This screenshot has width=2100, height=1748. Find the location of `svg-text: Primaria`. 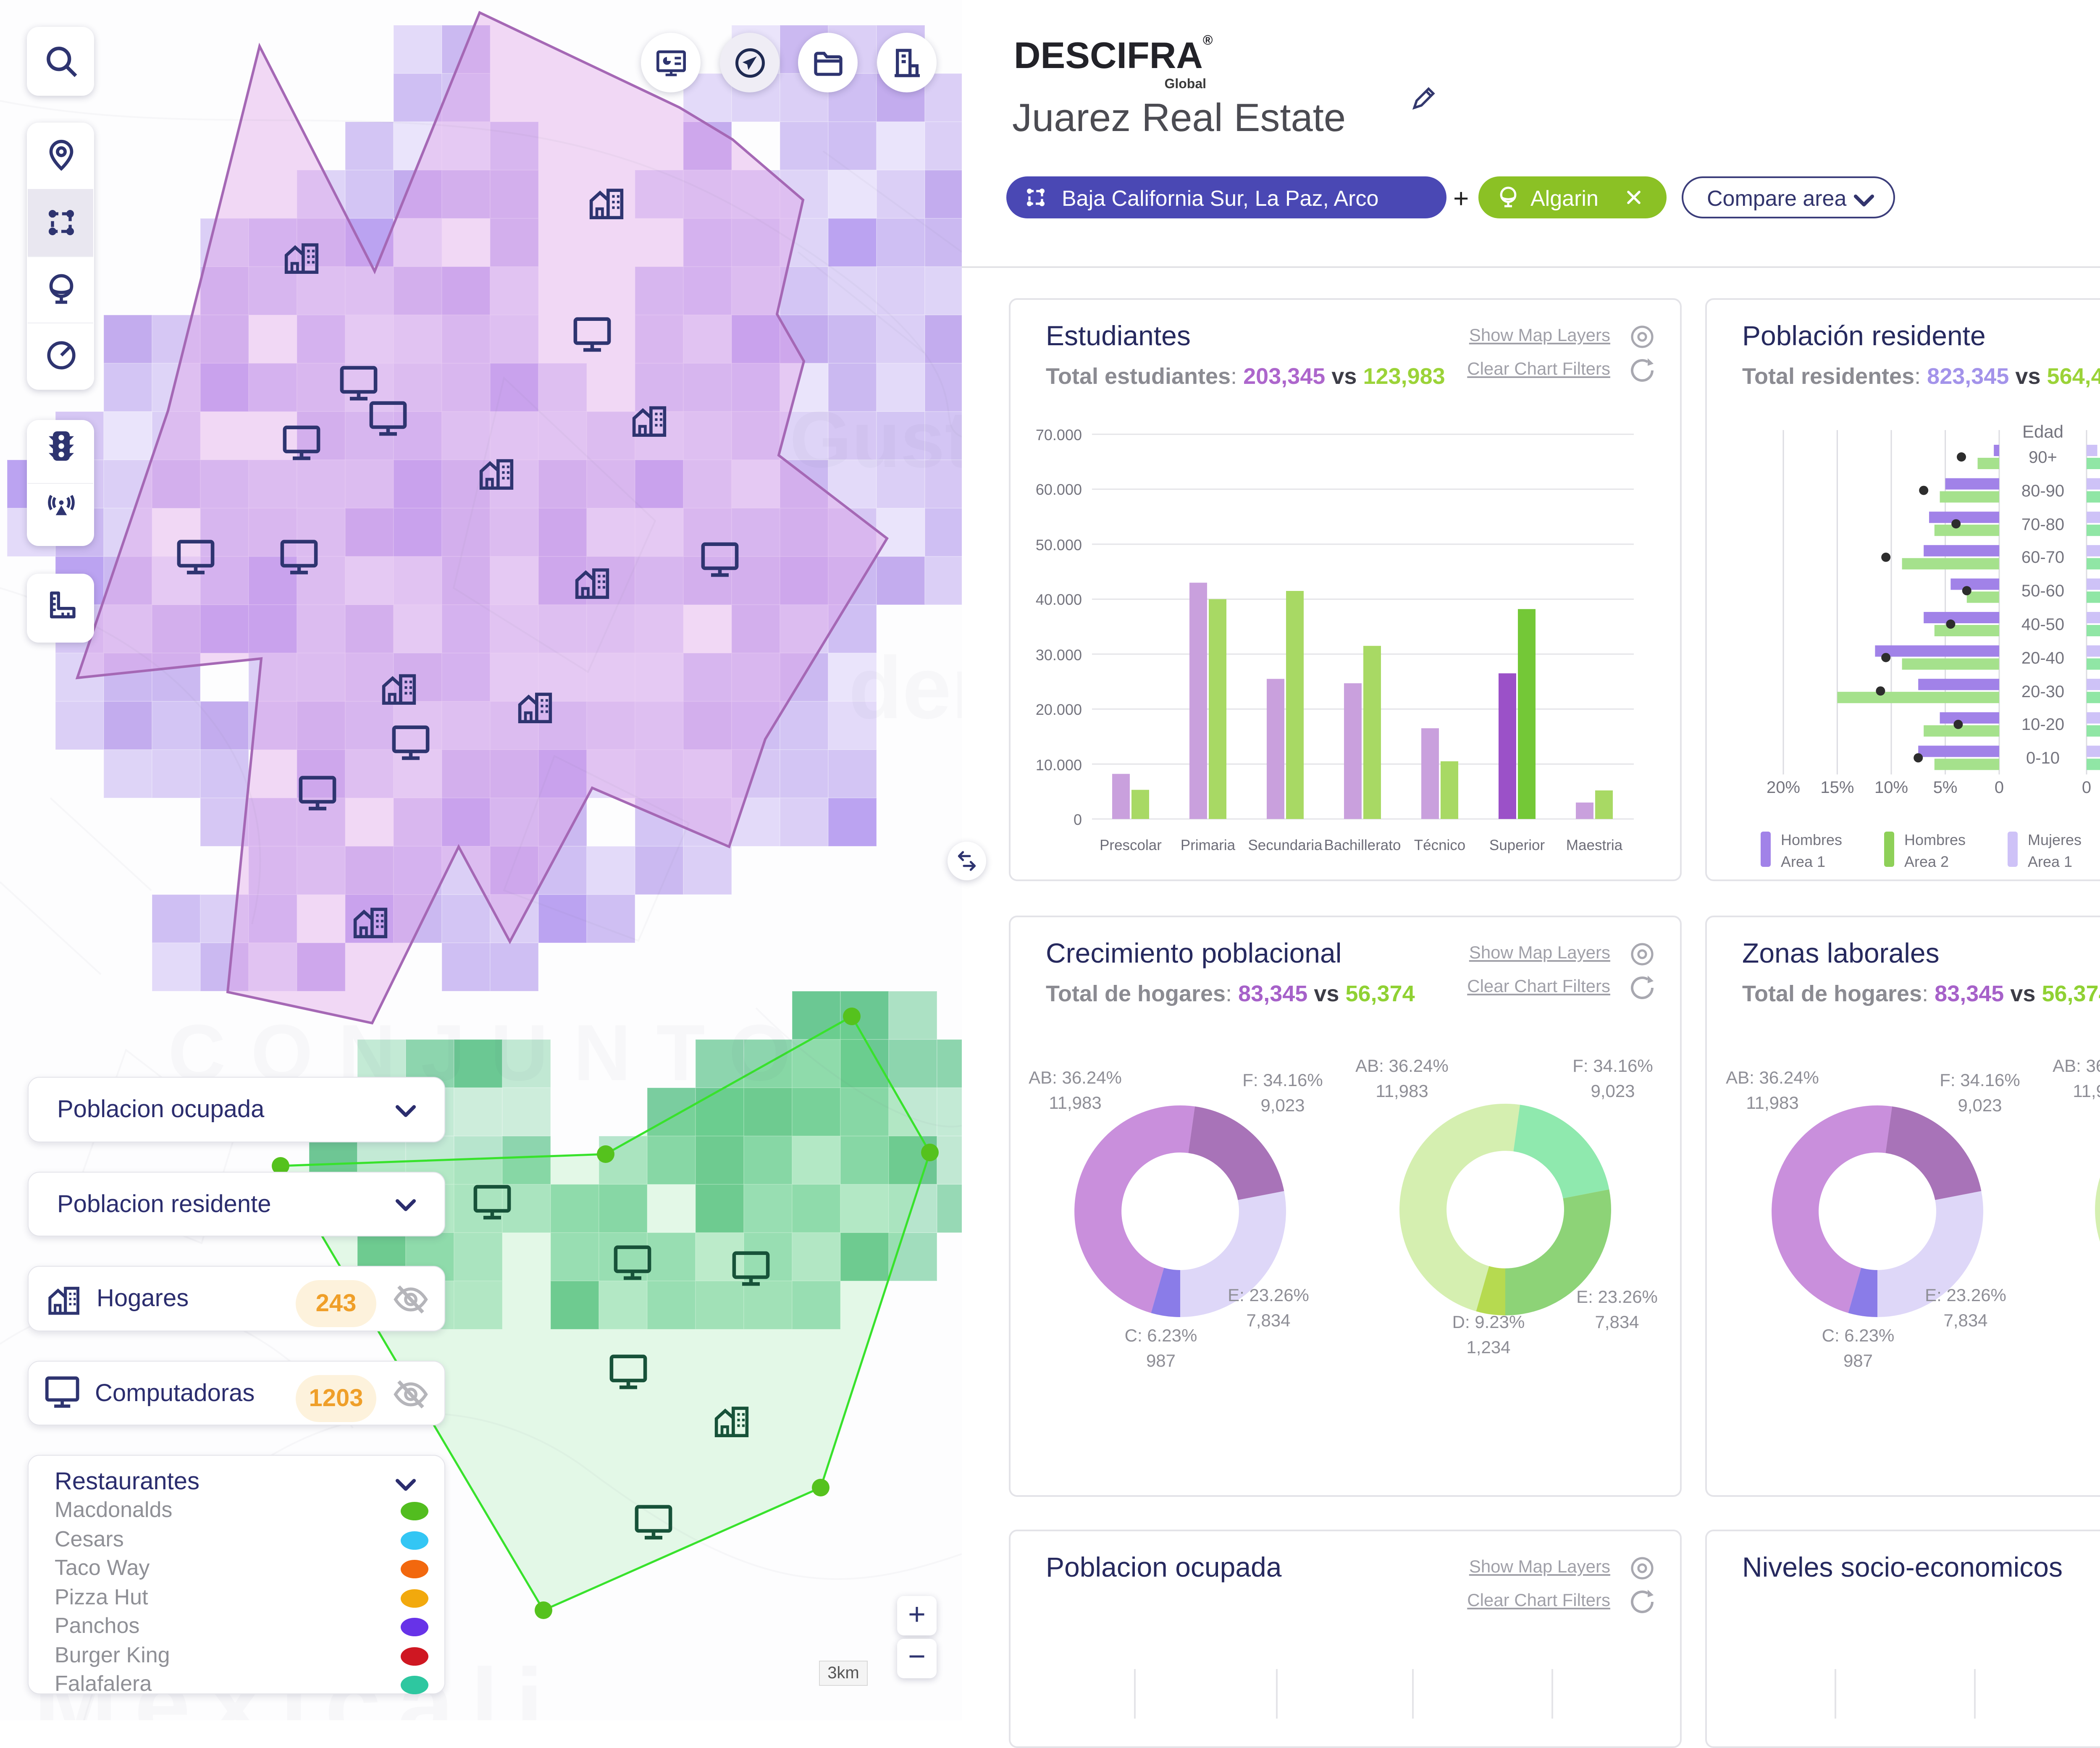

svg-text: Primaria is located at coordinates (1208, 845).